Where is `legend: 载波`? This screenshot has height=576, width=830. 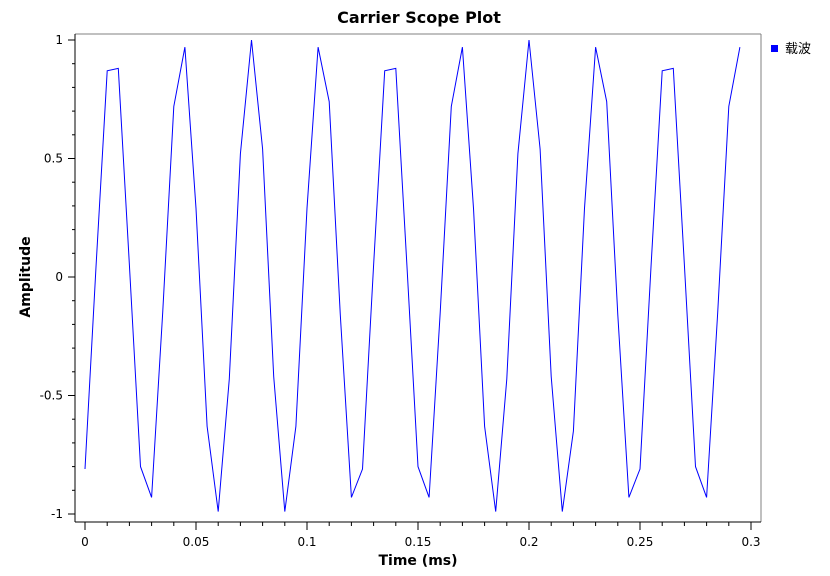 legend: 载波 is located at coordinates (791, 49).